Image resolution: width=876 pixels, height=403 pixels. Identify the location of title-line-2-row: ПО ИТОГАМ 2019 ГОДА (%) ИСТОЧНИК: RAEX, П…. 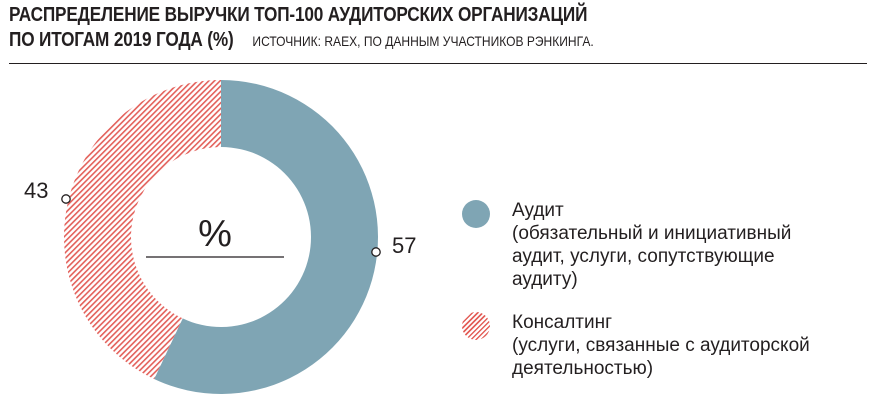
(301, 41).